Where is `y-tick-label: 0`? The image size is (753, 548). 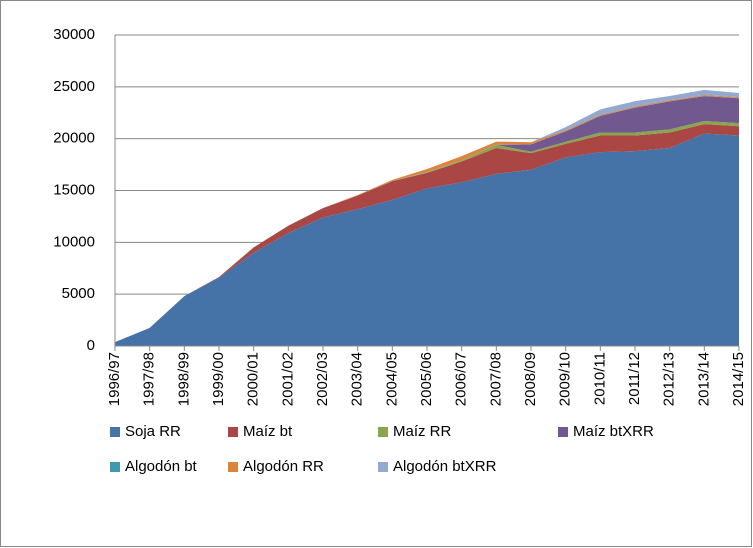 y-tick-label: 0 is located at coordinates (91, 345).